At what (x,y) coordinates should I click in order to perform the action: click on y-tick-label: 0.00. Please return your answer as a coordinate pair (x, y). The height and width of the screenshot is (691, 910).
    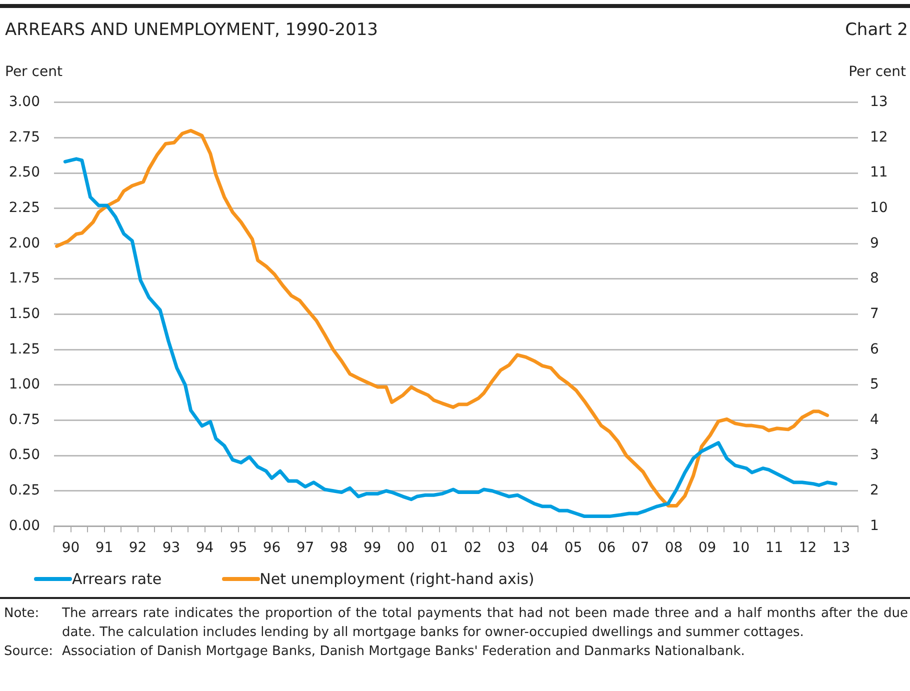
    Looking at the image, I should click on (24, 526).